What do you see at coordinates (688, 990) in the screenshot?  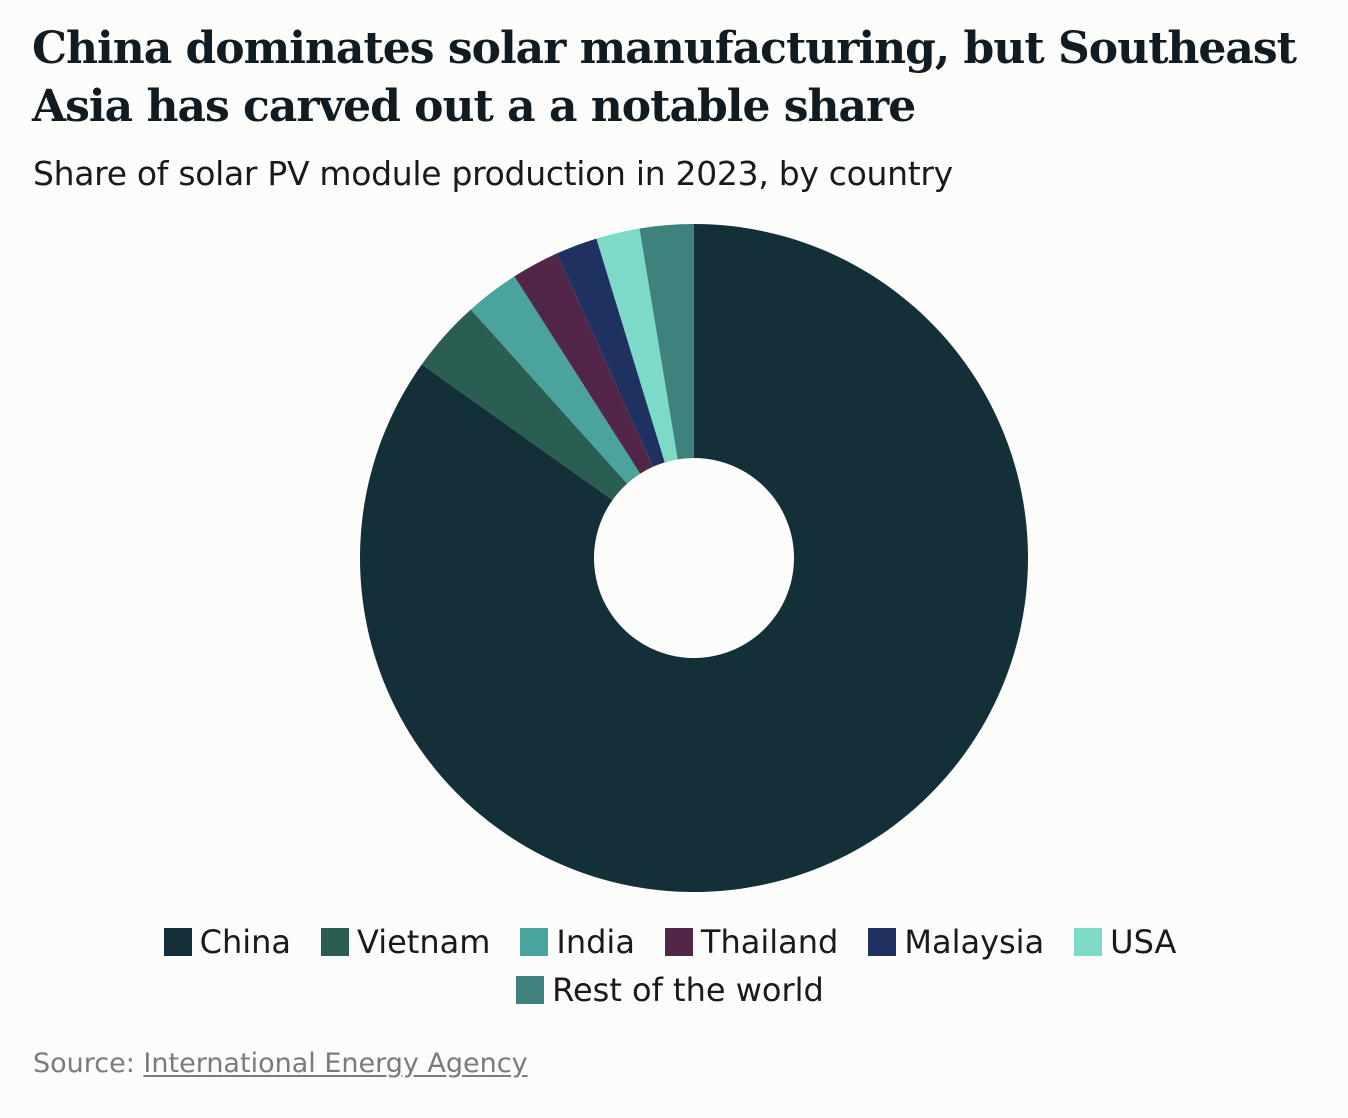 I see `legend-label: Rest of the world` at bounding box center [688, 990].